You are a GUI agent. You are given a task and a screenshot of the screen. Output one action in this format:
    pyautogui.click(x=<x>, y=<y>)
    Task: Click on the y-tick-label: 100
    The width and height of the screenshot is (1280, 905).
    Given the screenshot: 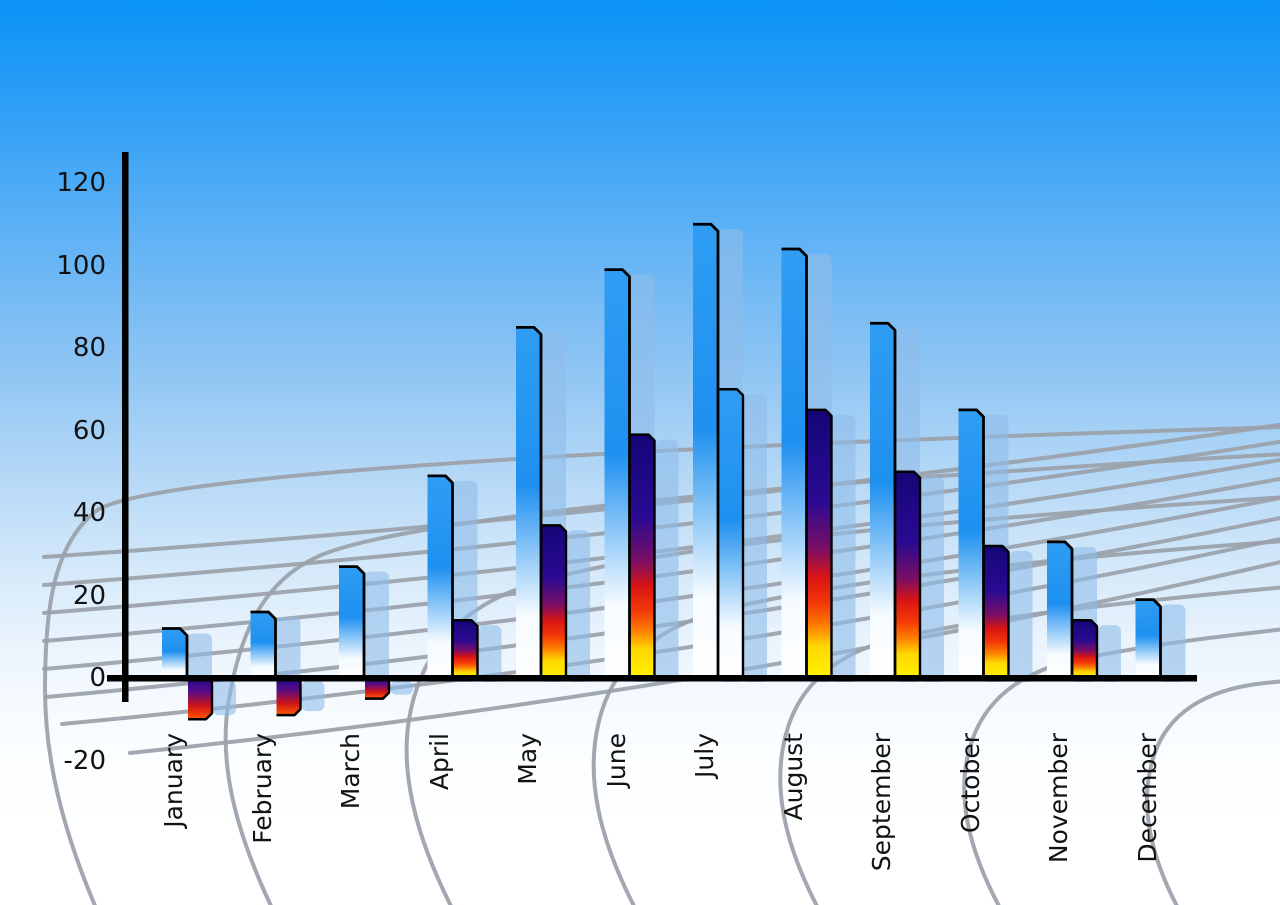 What is the action you would take?
    pyautogui.click(x=81, y=265)
    